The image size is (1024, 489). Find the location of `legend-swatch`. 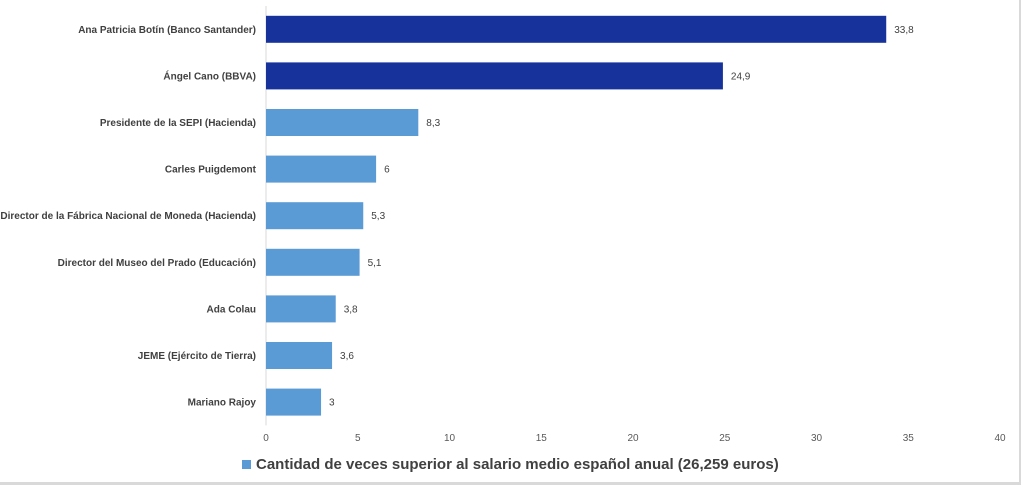

legend-swatch is located at coordinates (246, 464).